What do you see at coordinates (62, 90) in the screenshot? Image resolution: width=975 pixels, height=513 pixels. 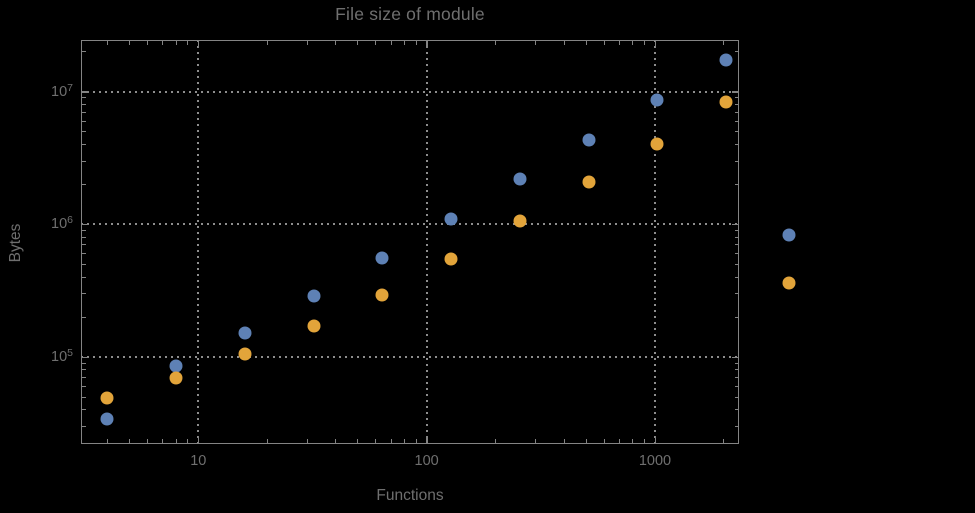 I see `y-tick-label: 107` at bounding box center [62, 90].